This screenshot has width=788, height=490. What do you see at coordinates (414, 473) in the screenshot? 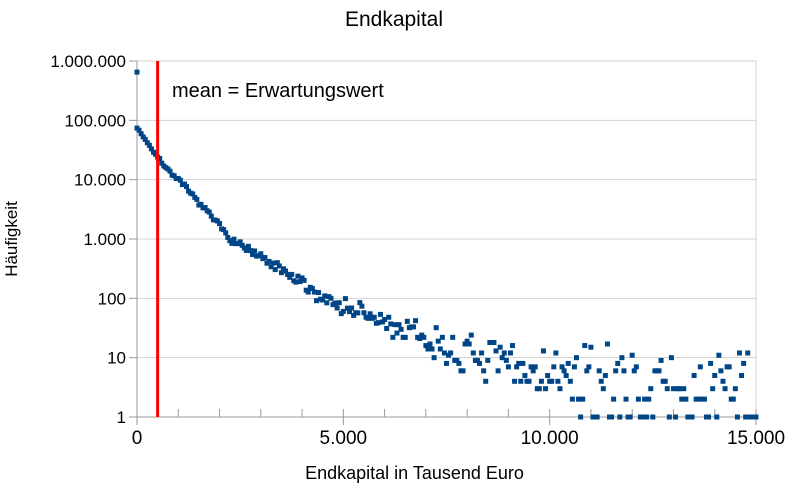
I see `x-axis-title: Endkapital in Tausend Euro` at bounding box center [414, 473].